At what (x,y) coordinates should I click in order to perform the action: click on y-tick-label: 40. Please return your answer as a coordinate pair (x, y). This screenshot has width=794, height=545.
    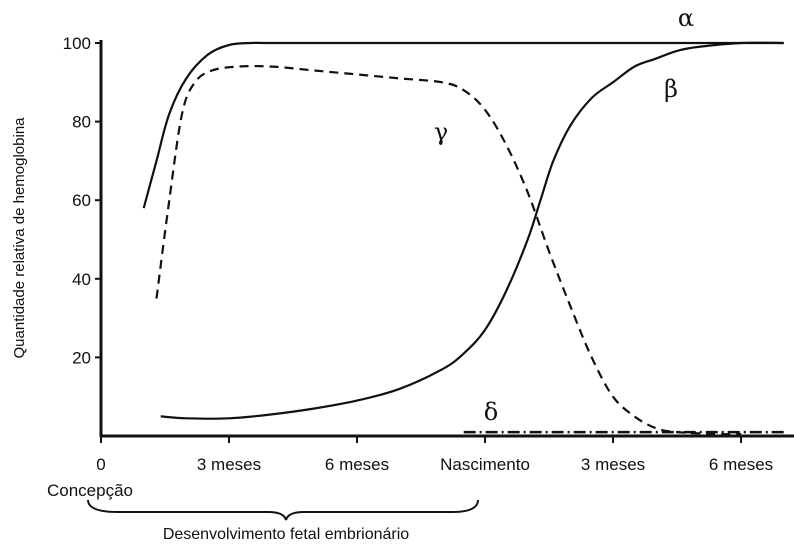
    Looking at the image, I should click on (81, 279).